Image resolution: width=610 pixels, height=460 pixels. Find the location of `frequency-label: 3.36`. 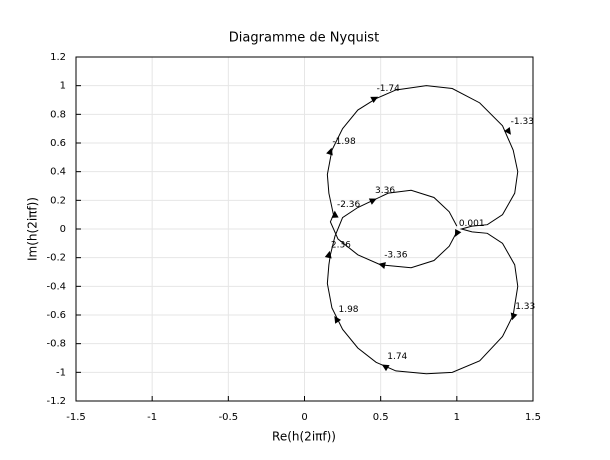

frequency-label: 3.36 is located at coordinates (385, 191).